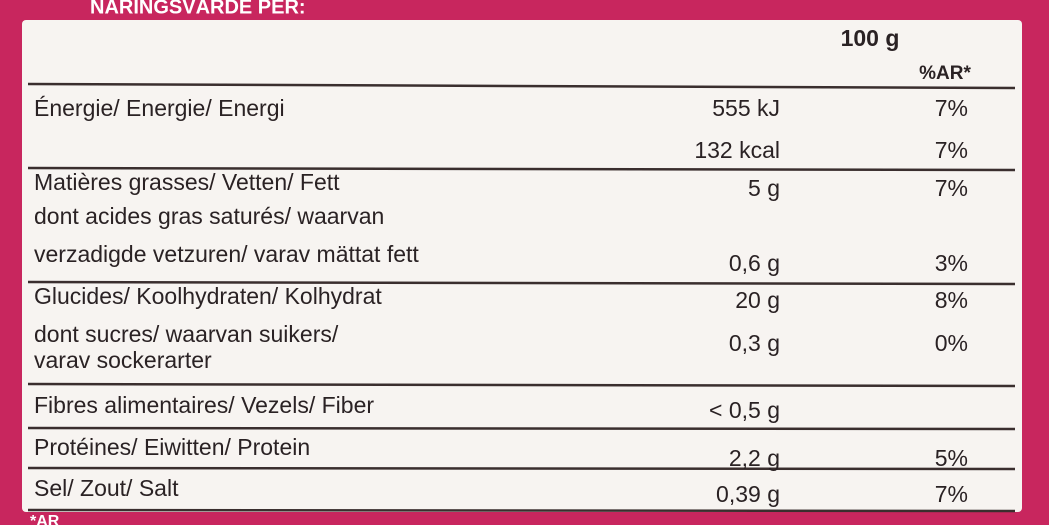  I want to click on row-label: Énergie/ Energie/ Energi, so click(159, 108).